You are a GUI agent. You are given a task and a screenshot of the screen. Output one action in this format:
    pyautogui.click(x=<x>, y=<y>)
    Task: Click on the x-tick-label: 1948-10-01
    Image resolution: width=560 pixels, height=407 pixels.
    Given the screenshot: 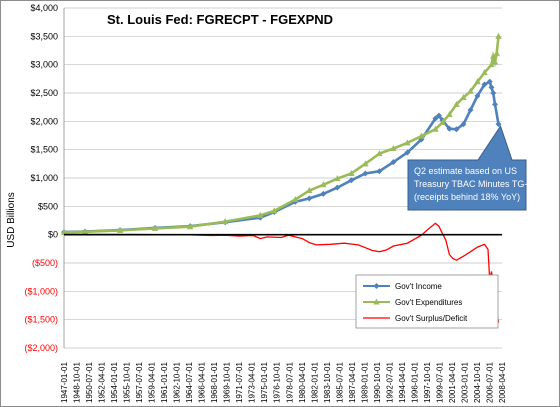 What is the action you would take?
    pyautogui.click(x=77, y=382)
    